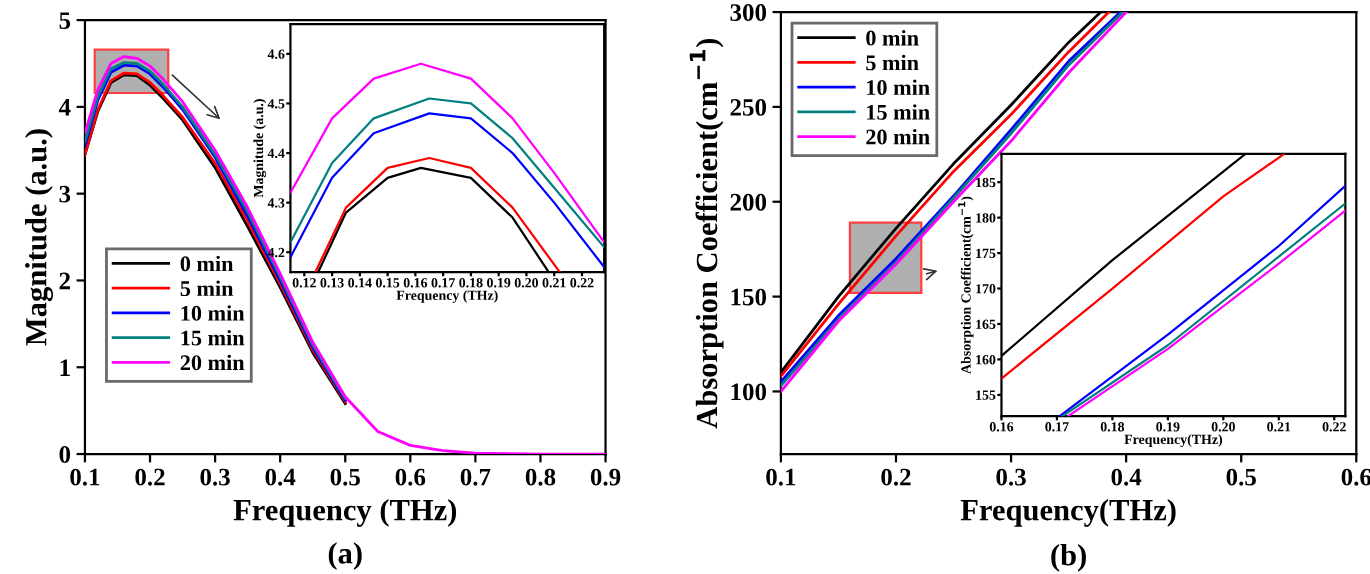  I want to click on x-tick-label: 0.9, so click(605, 477).